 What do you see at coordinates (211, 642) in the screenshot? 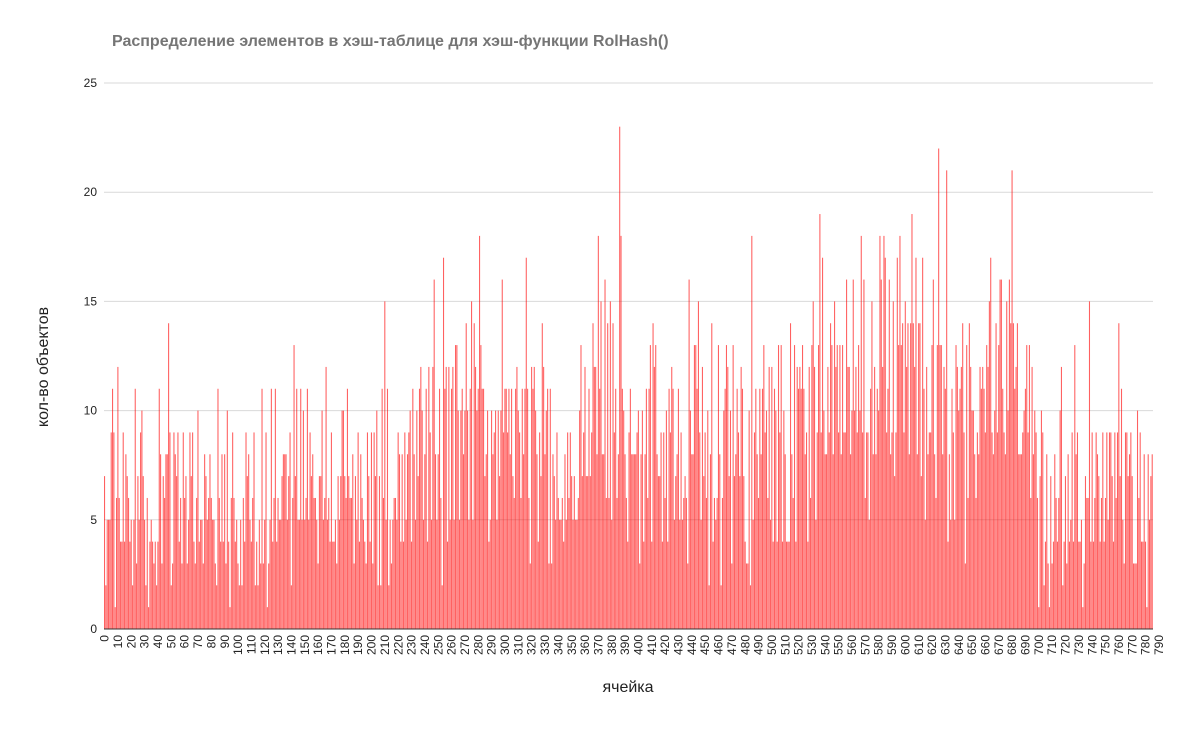
I see `x-tick-label: 80` at bounding box center [211, 642].